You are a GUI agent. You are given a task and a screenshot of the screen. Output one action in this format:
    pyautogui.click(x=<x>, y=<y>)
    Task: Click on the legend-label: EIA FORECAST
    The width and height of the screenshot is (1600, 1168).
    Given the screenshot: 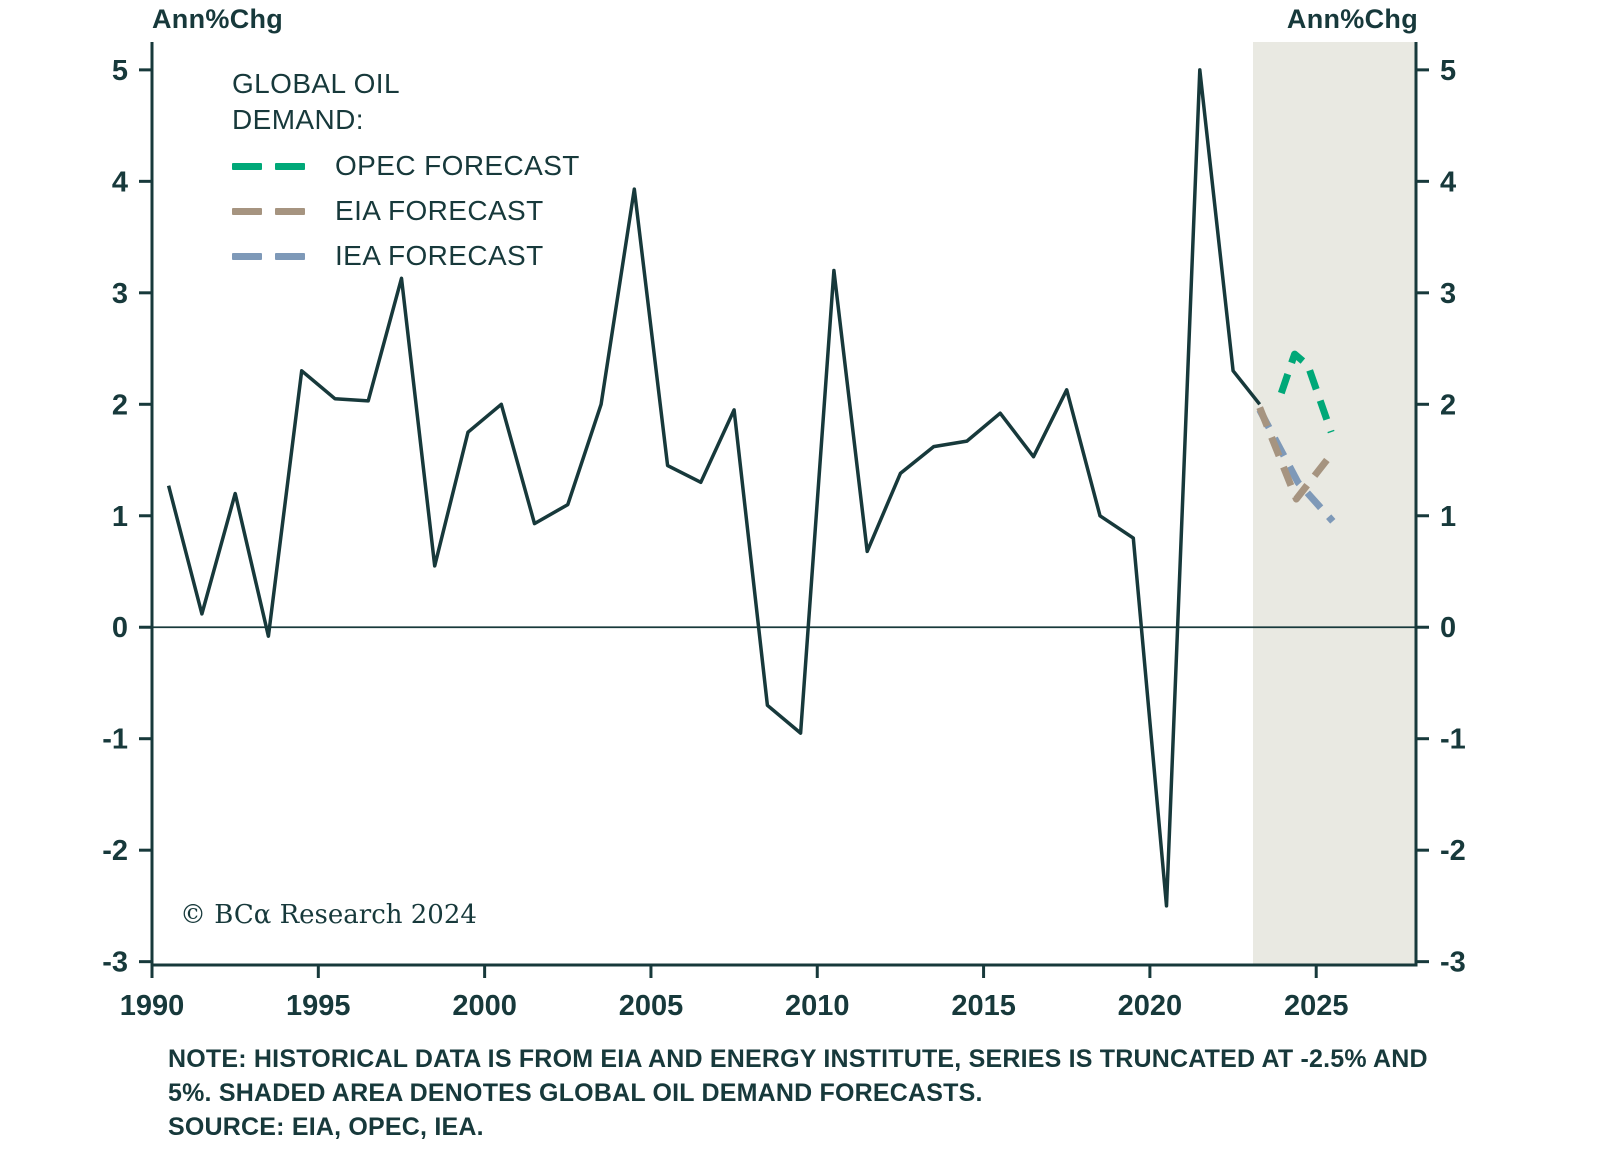 What is the action you would take?
    pyautogui.click(x=439, y=210)
    